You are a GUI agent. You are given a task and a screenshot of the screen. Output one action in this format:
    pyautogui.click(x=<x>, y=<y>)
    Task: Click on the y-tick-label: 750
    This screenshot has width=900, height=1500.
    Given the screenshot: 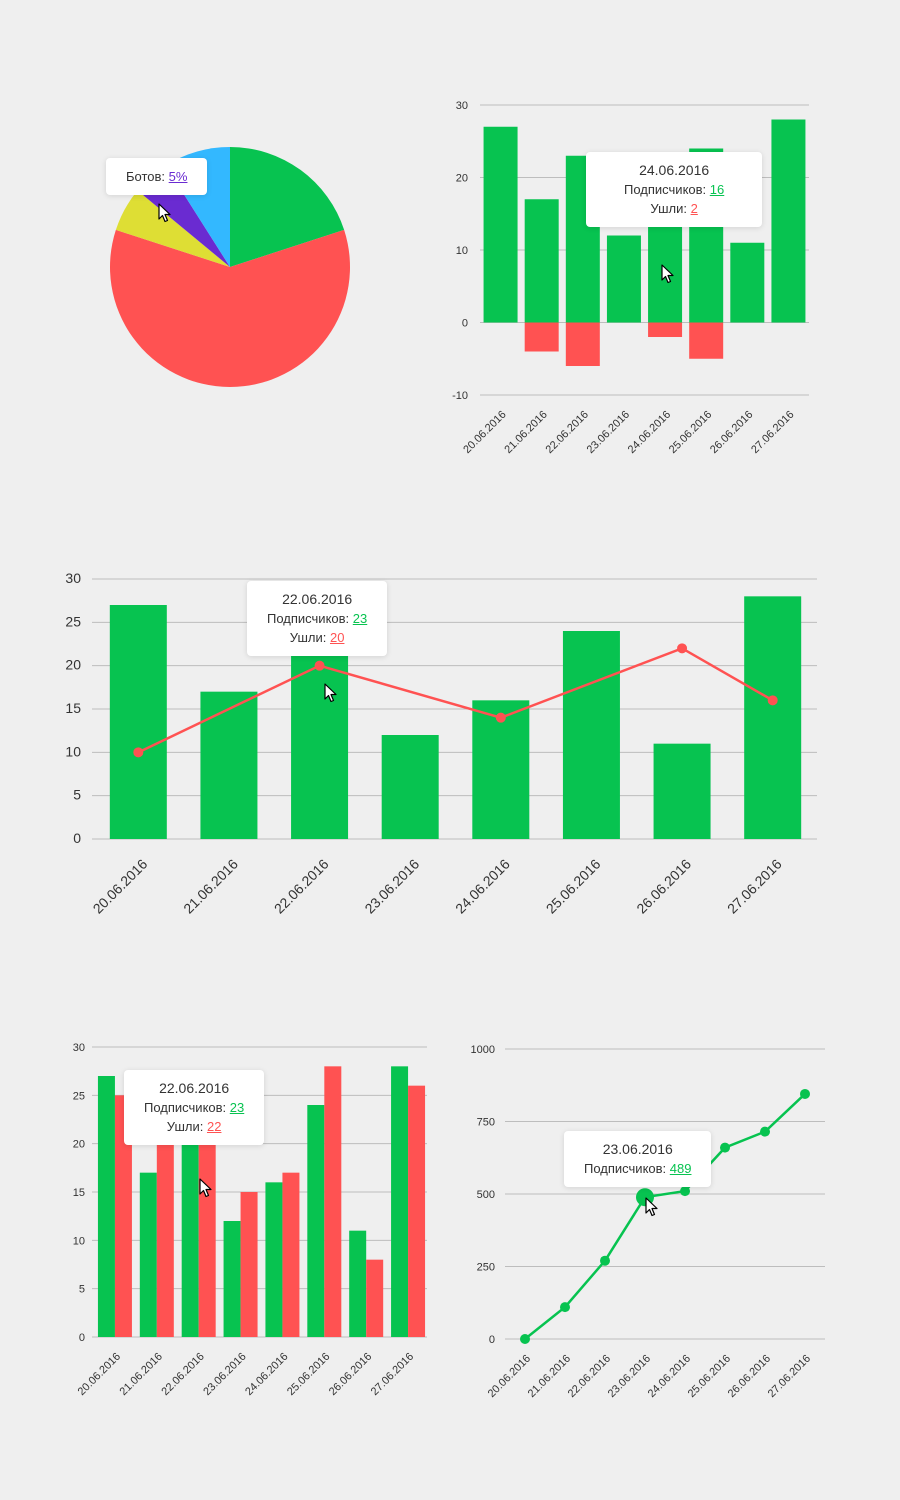 What is the action you would take?
    pyautogui.click(x=486, y=1123)
    